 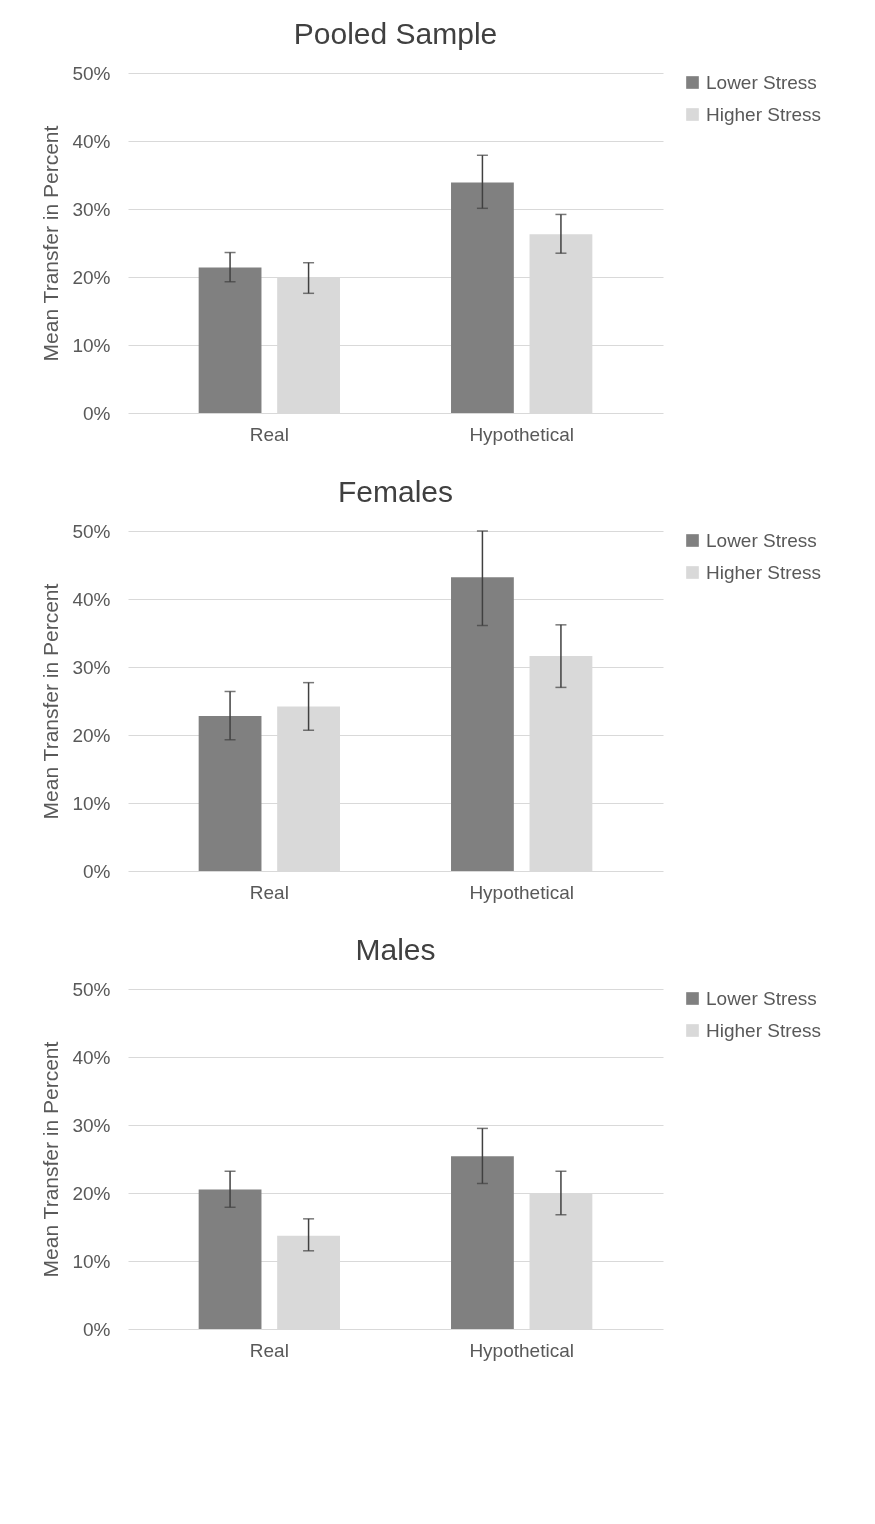 What do you see at coordinates (395, 33) in the screenshot?
I see `chart-title: Pooled Sample` at bounding box center [395, 33].